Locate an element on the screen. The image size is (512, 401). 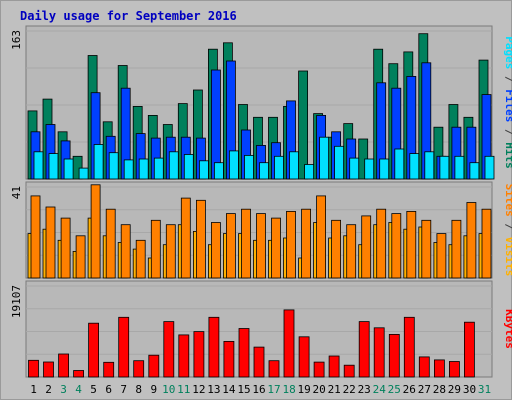
legend-part: Files is located at coordinates (507, 105).